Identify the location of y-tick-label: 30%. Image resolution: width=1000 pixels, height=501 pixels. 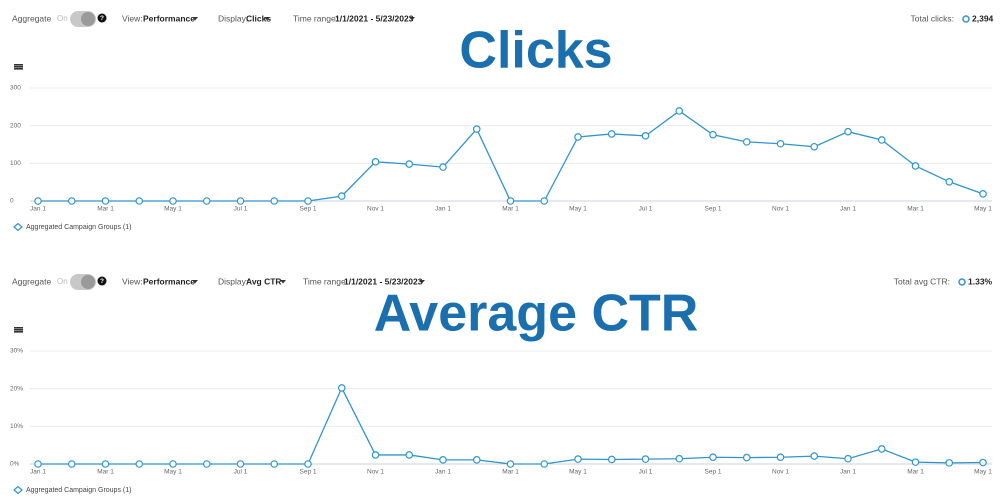
(16, 351).